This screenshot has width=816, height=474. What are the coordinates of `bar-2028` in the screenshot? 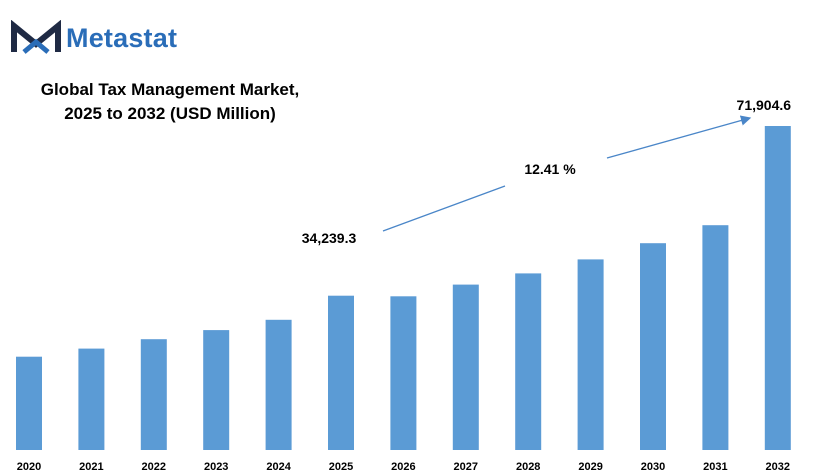 It's located at (528, 361).